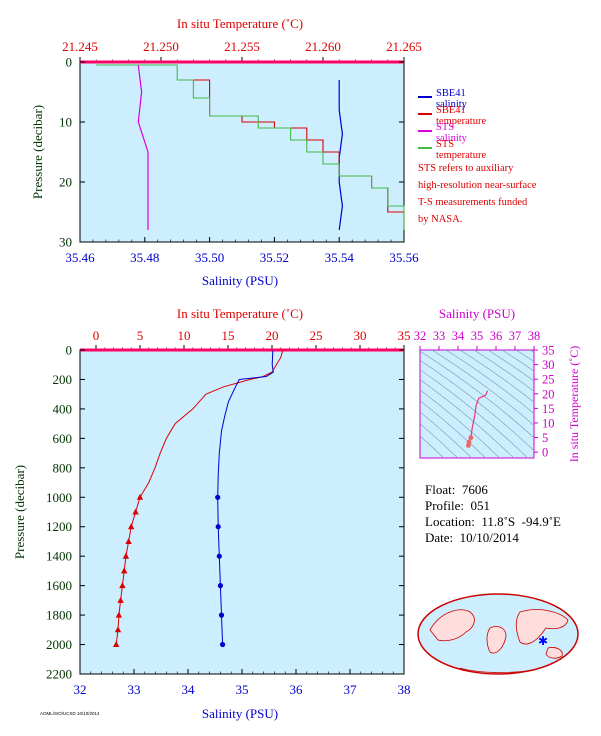 The width and height of the screenshot is (601, 736). Describe the element at coordinates (340, 257) in the screenshot. I see `top-sal-tick-label: 35.54` at that location.